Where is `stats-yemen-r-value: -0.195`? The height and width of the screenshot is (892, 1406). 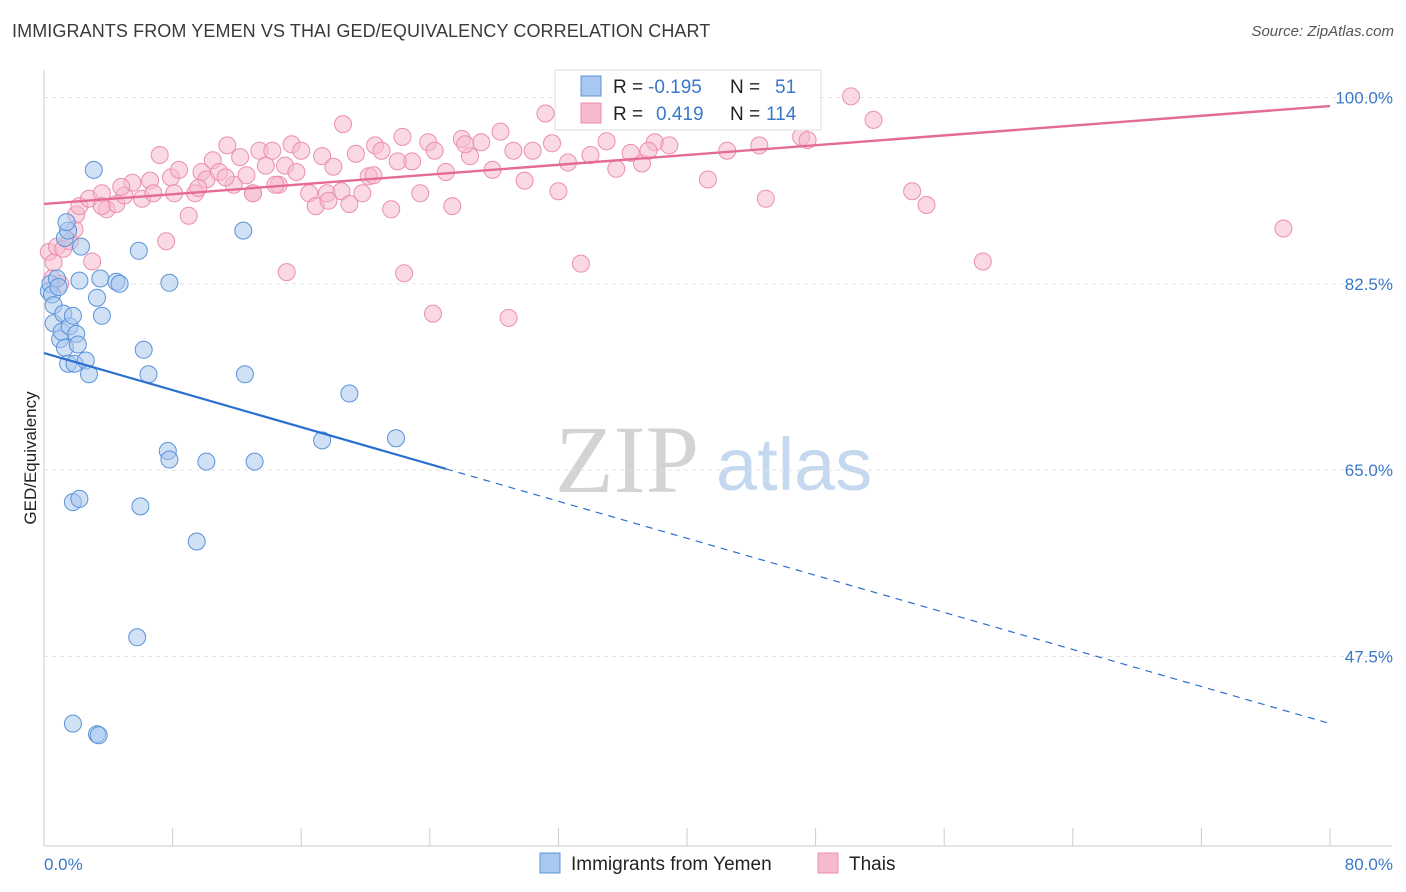 stats-yemen-r-value: -0.195 is located at coordinates (675, 87).